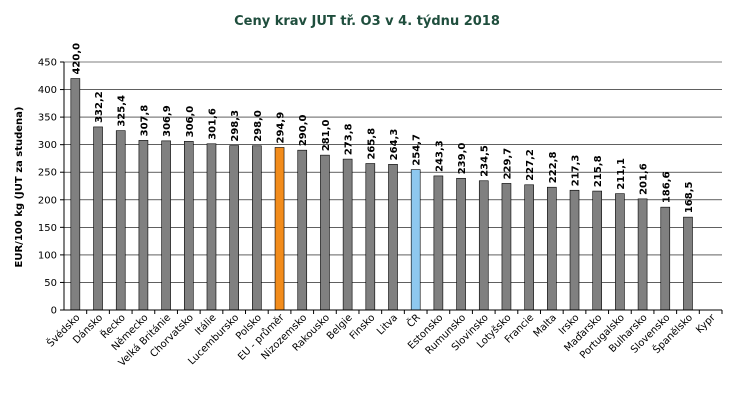 The image size is (734, 400). I want to click on data-label: 243,3, so click(439, 156).